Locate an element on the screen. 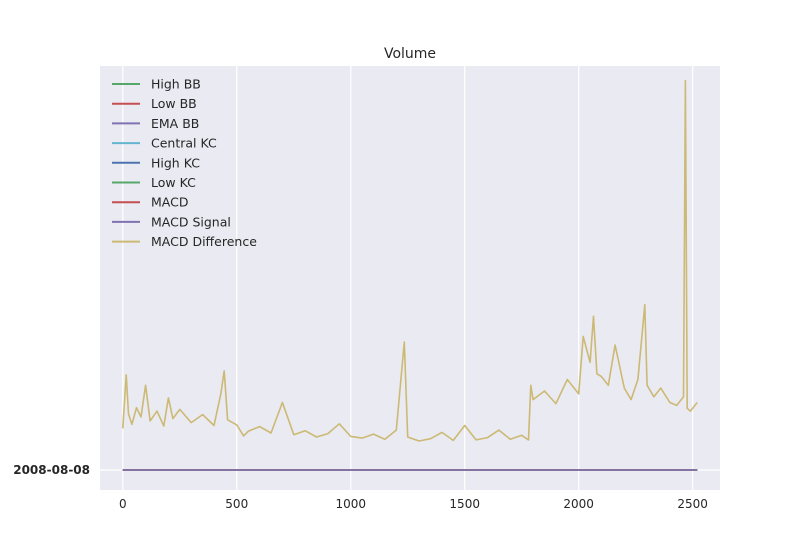 This screenshot has width=800, height=550. legend-label: Low BB is located at coordinates (174, 103).